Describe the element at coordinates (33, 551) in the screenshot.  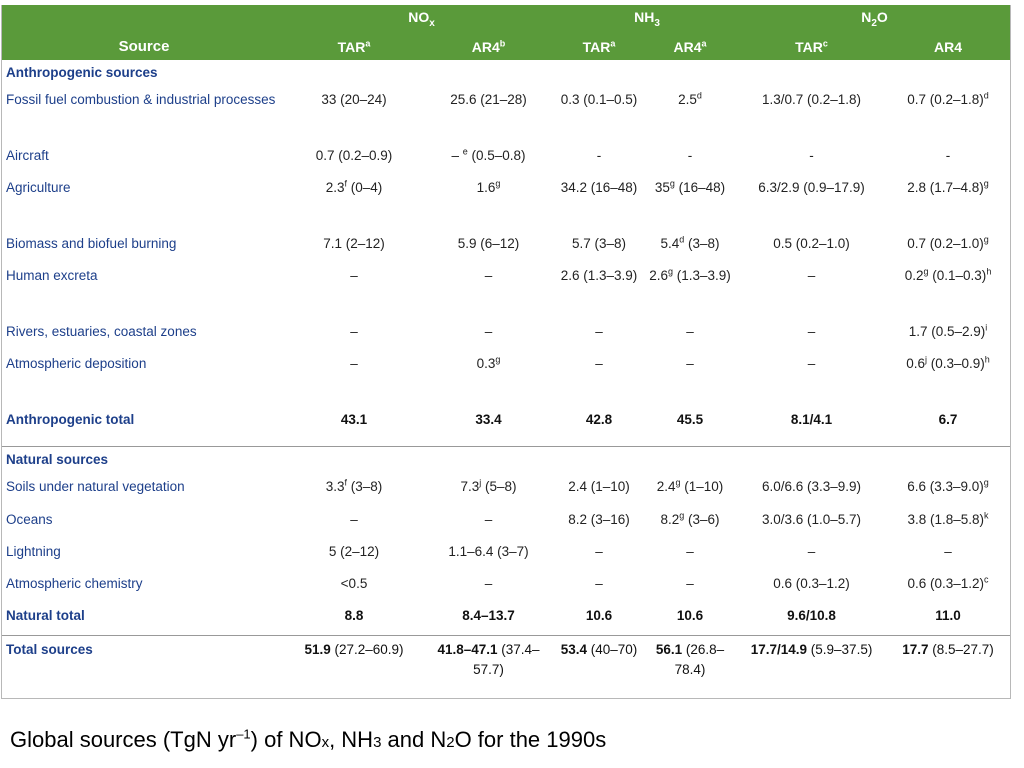
I see `source-label: Lightning` at that location.